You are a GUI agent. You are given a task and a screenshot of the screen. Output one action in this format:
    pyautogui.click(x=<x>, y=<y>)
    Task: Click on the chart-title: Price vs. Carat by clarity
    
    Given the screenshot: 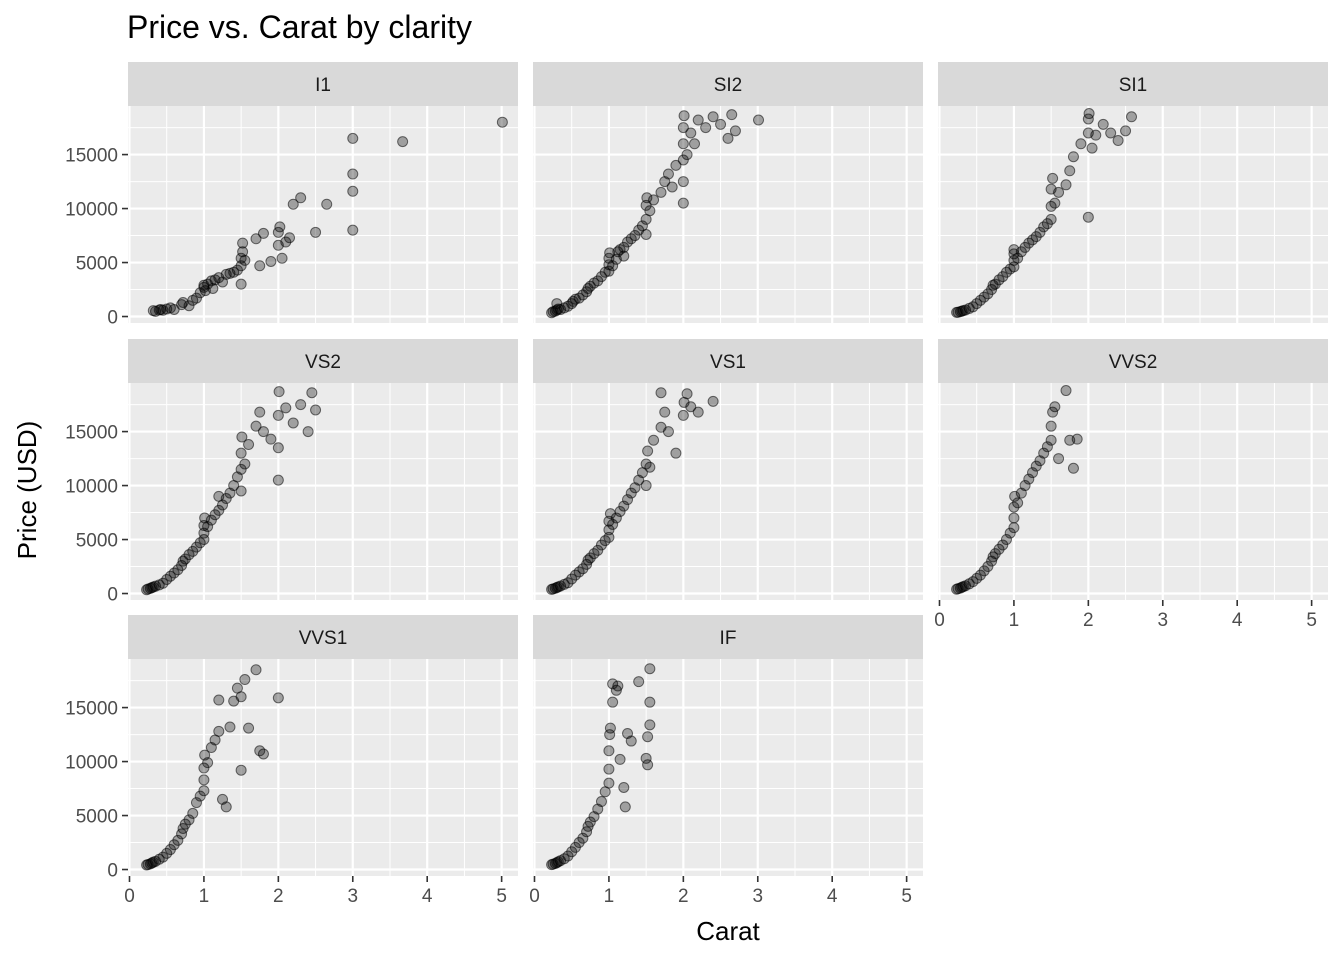 What is the action you would take?
    pyautogui.click(x=299, y=27)
    